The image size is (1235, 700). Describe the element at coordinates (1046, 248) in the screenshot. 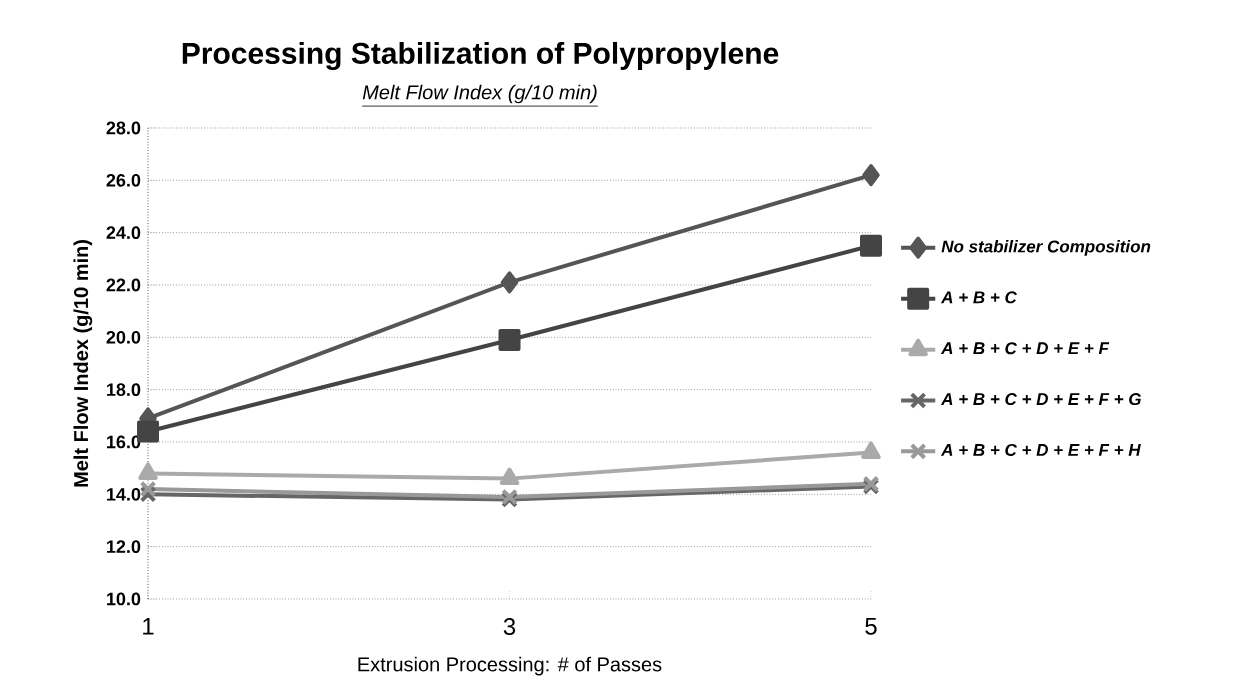

I see `legend-label: No stabilizer Composition` at that location.